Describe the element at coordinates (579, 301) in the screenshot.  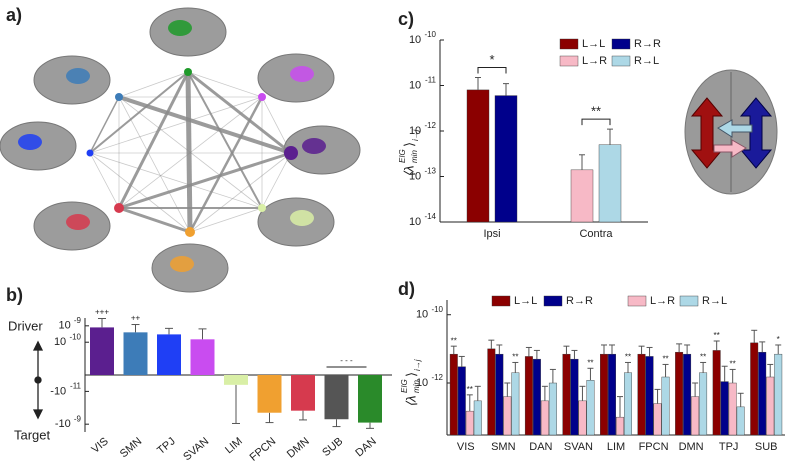
I see `legend-label: R→R` at that location.